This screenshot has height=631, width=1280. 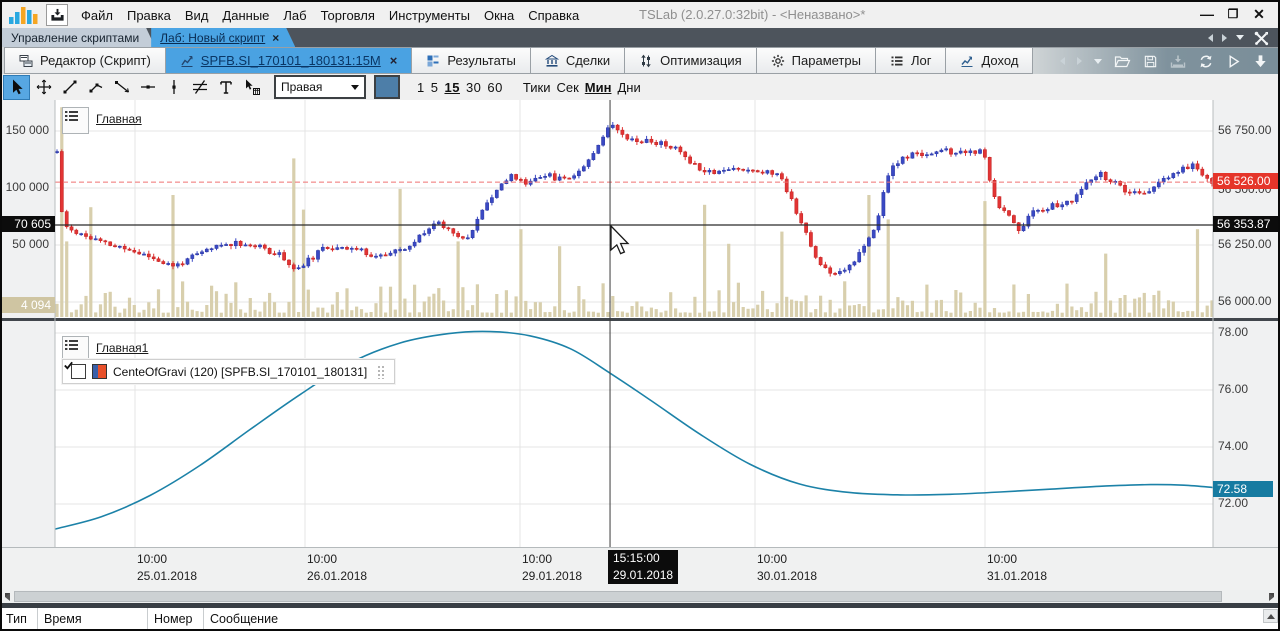 What do you see at coordinates (93, 618) in the screenshot?
I see `column-header-время: Время` at bounding box center [93, 618].